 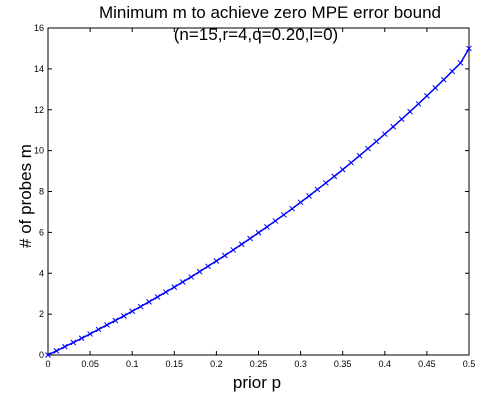 What do you see at coordinates (385, 364) in the screenshot?
I see `x-tick-label: 0.4` at bounding box center [385, 364].